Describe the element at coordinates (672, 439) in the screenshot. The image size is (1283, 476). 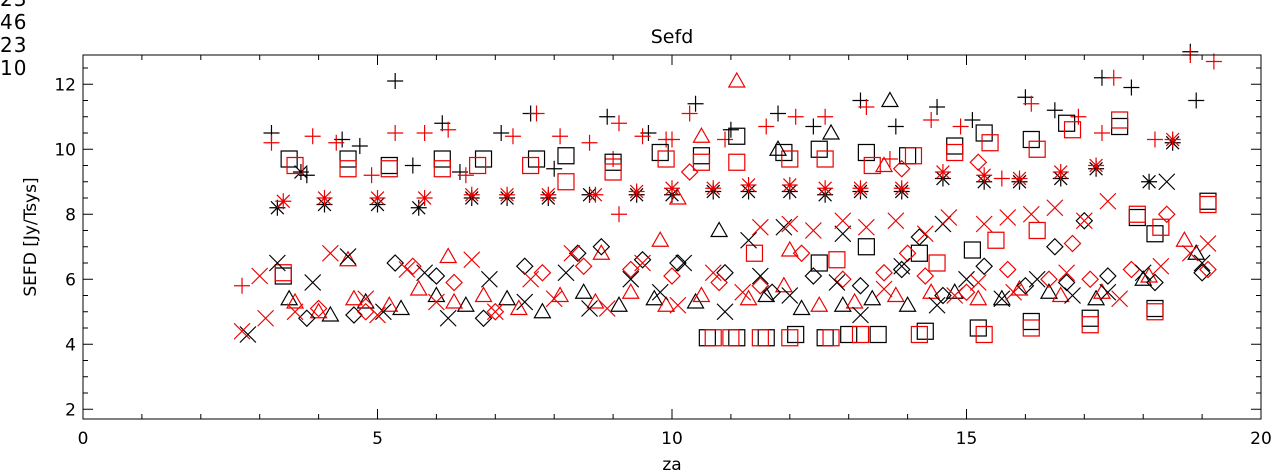
I see `x-tick-label: 10` at that location.